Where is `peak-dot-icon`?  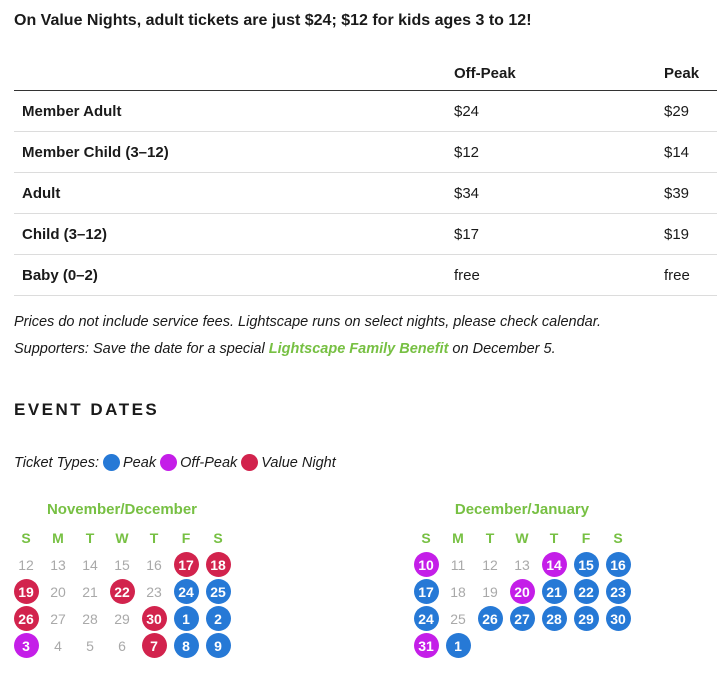 peak-dot-icon is located at coordinates (112, 462).